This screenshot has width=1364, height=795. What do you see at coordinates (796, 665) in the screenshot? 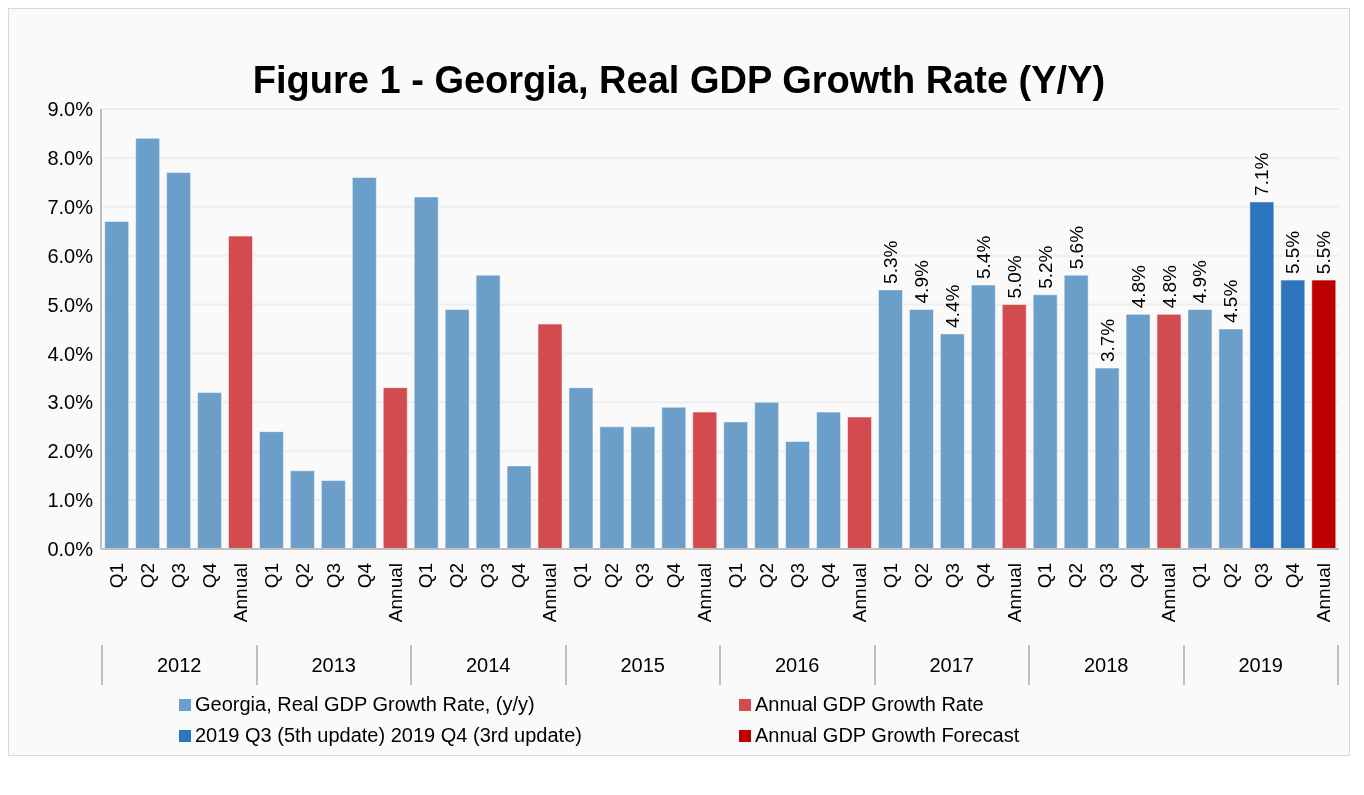
I see `text: 2016` at bounding box center [796, 665].